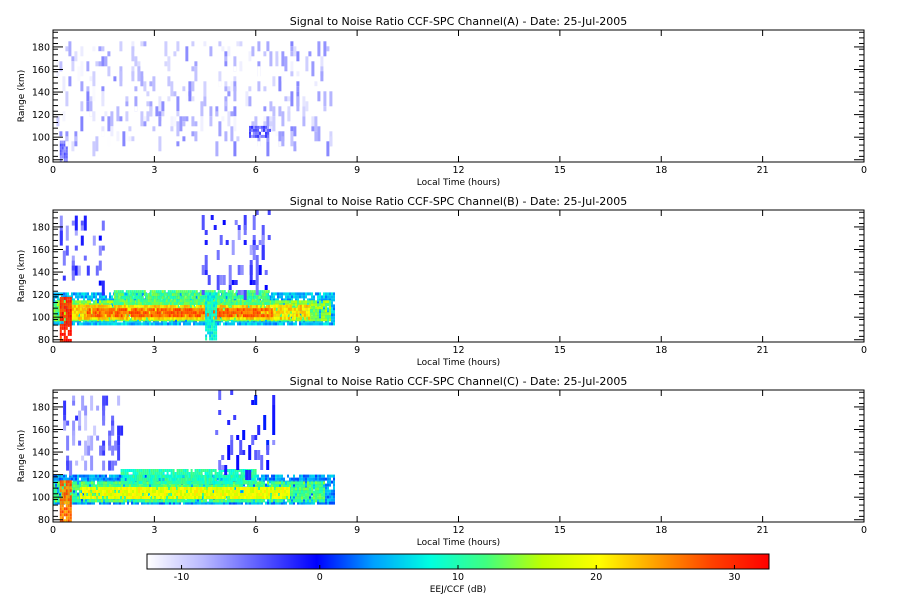  I want to click on x-tick-label: 15, so click(560, 350).